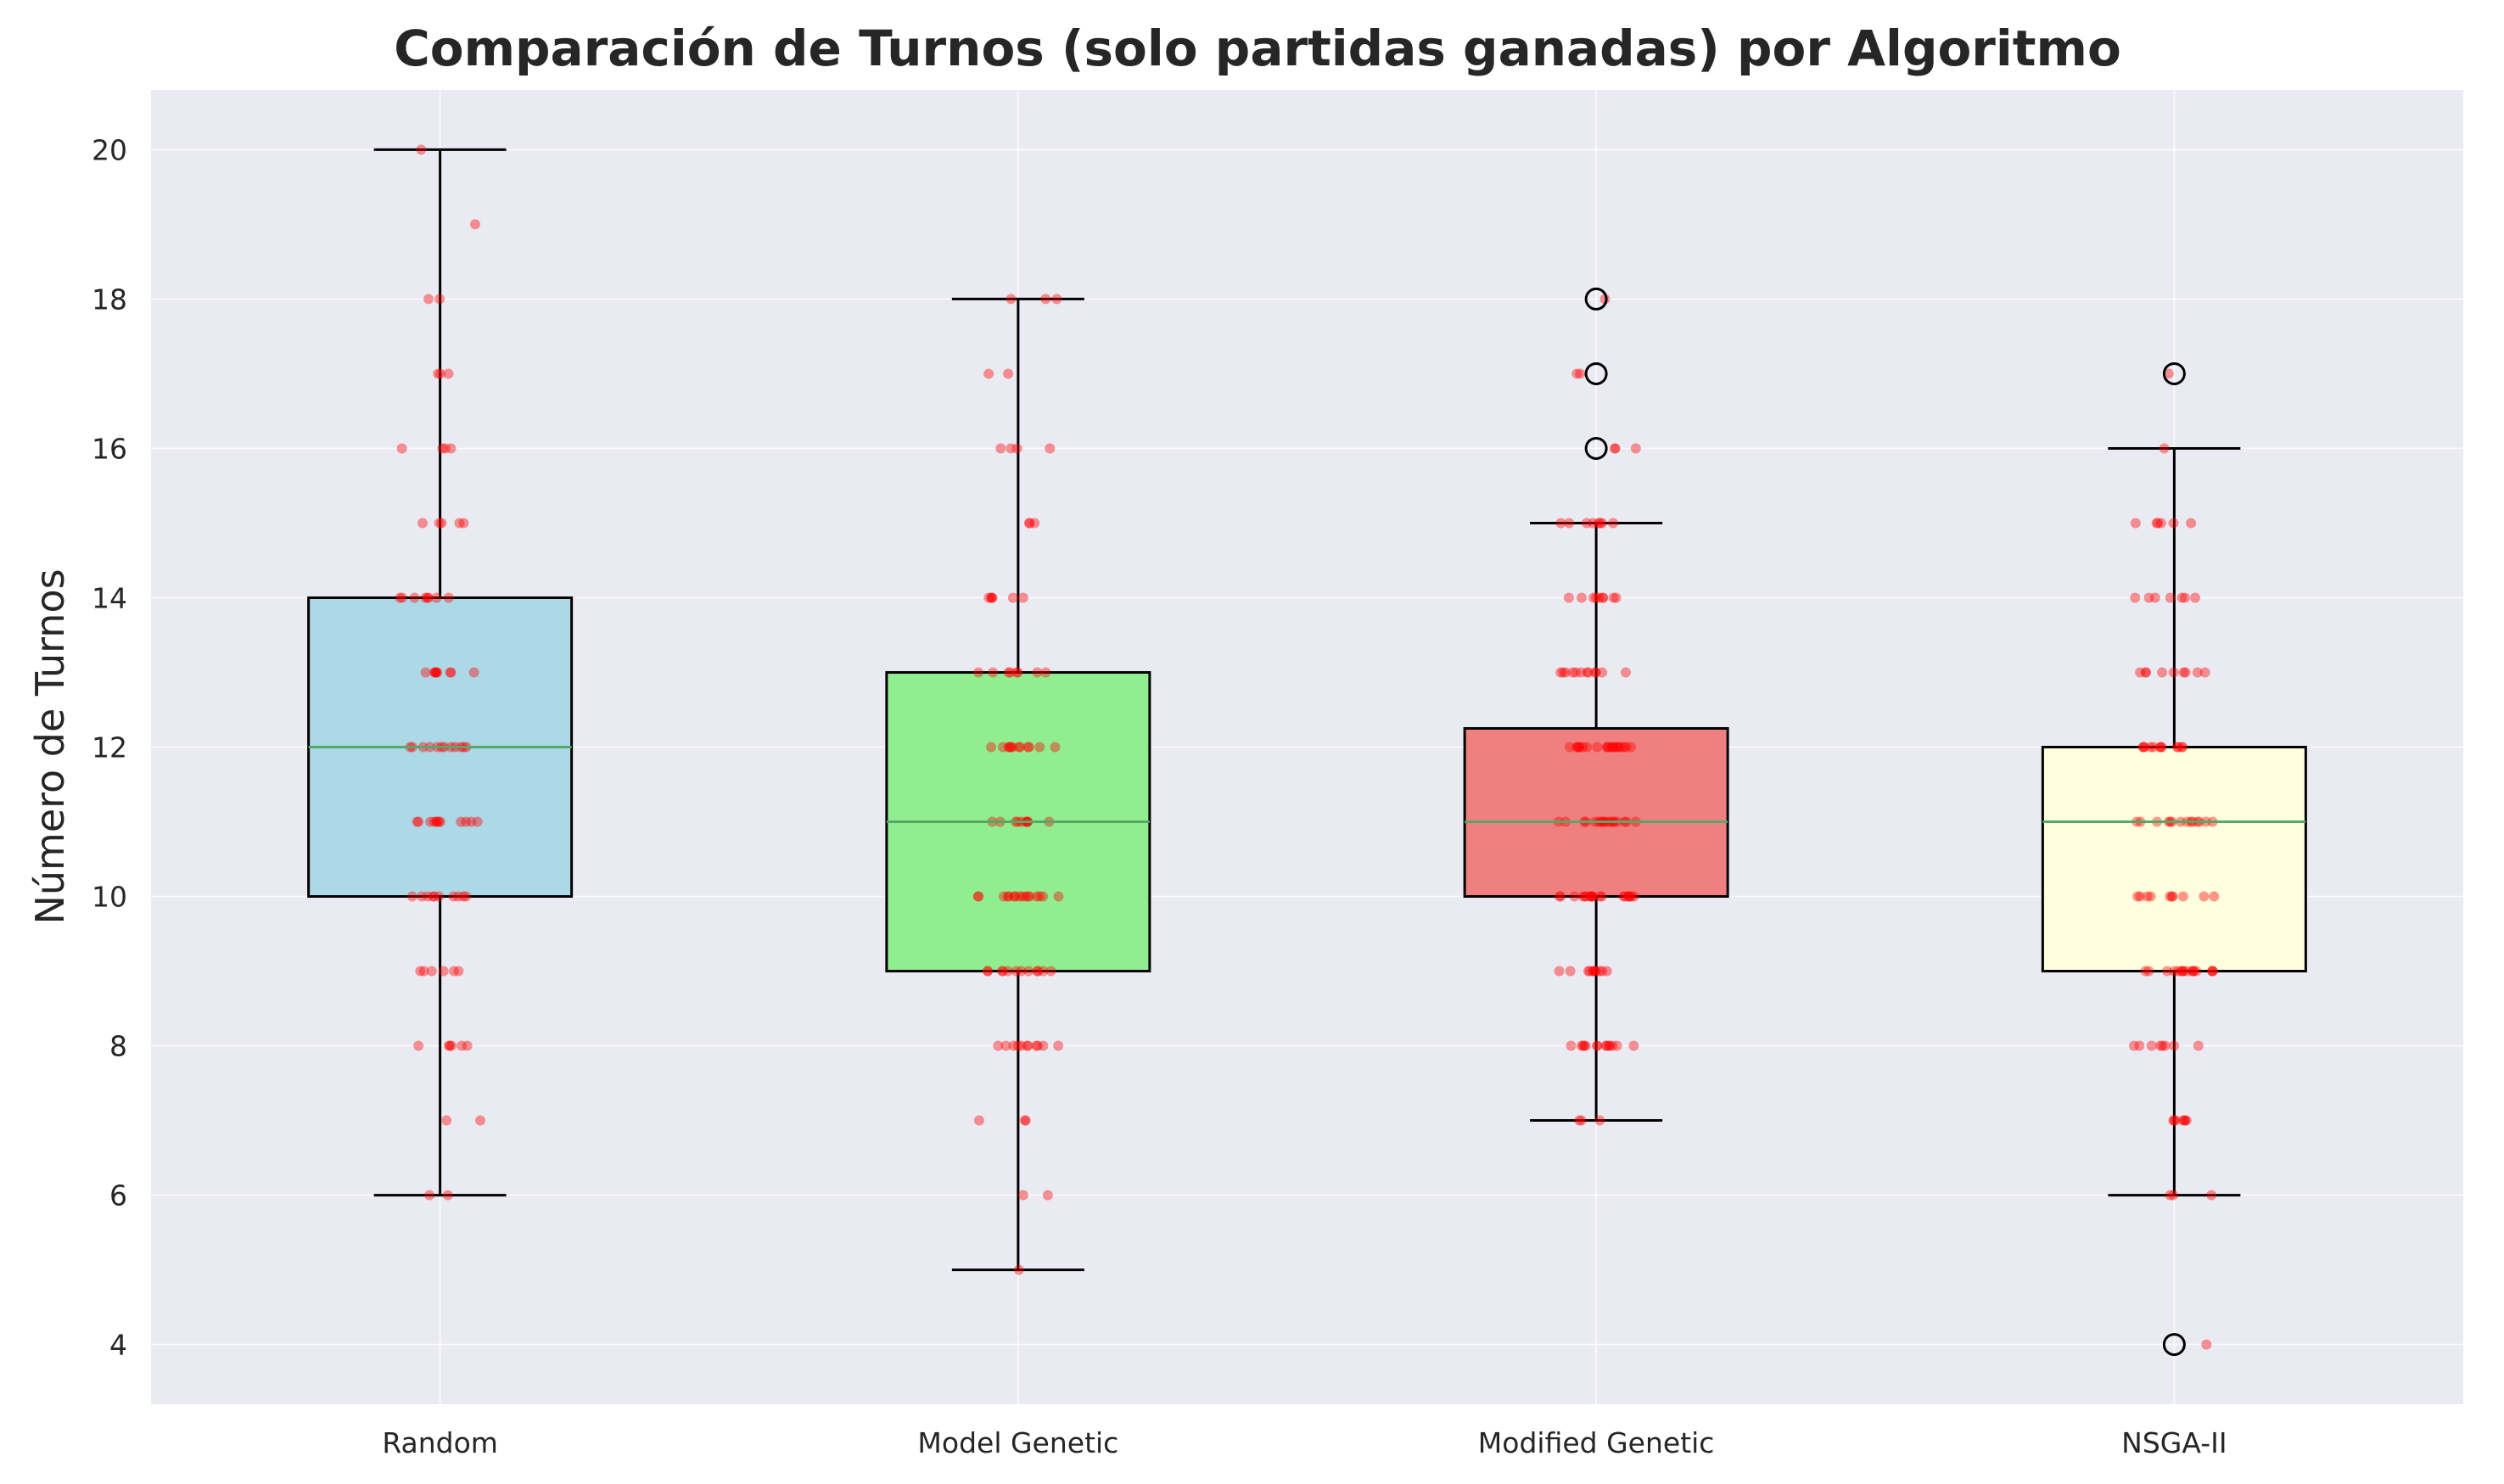  Describe the element at coordinates (1017, 1442) in the screenshot. I see `x-tick-label: Model Genetic` at that location.